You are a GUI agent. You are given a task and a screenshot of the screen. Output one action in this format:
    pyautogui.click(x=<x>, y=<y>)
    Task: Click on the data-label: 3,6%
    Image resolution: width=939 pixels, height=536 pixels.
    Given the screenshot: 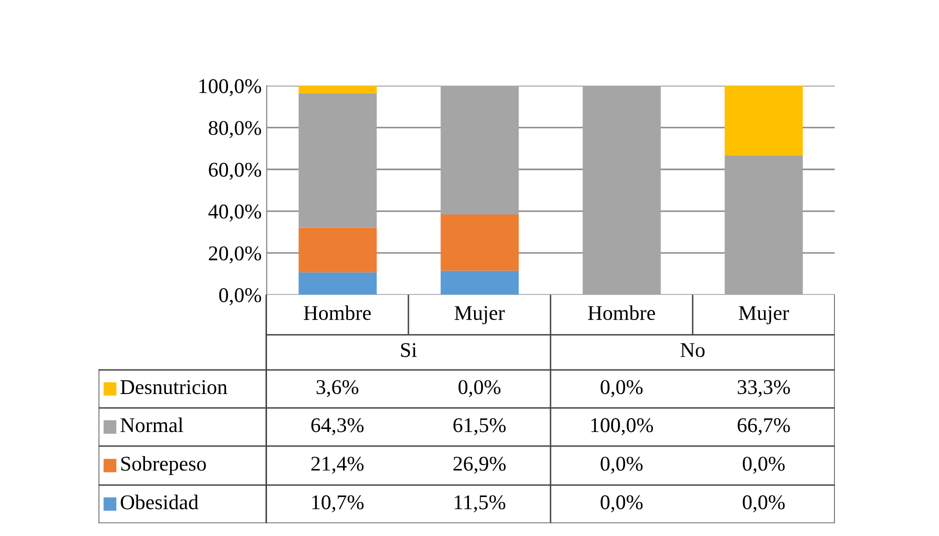 What is the action you would take?
    pyautogui.click(x=337, y=389)
    